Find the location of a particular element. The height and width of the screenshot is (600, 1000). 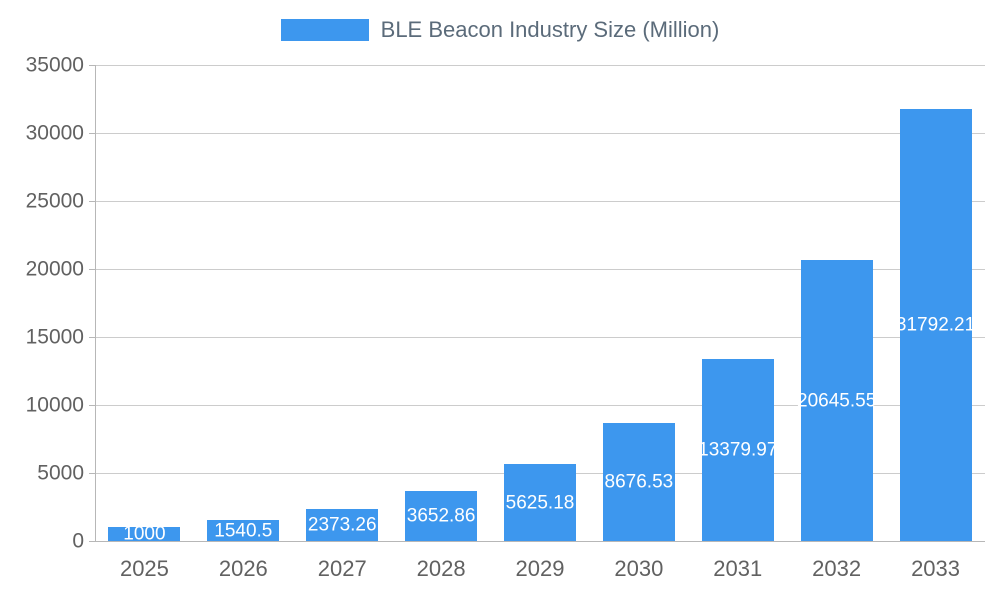

bar-value-label: 20645.55 is located at coordinates (837, 401).